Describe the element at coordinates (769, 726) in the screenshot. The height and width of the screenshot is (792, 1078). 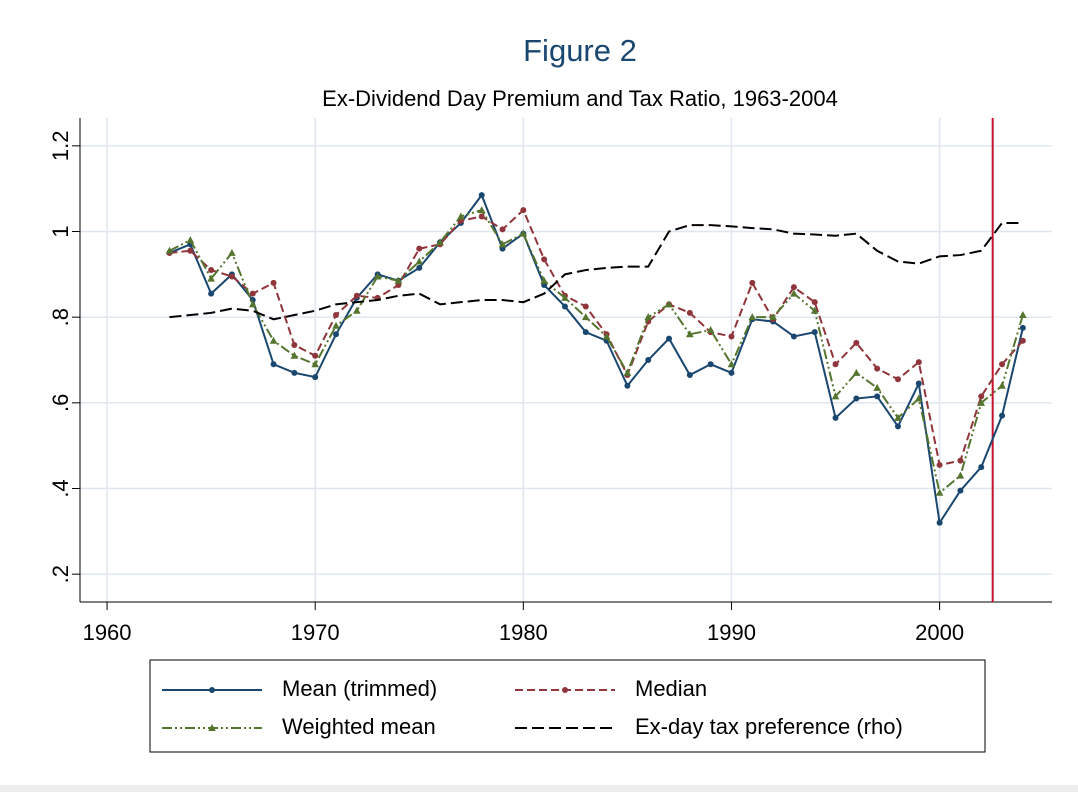
I see `legend-label: Ex-day tax preference (rho)` at that location.